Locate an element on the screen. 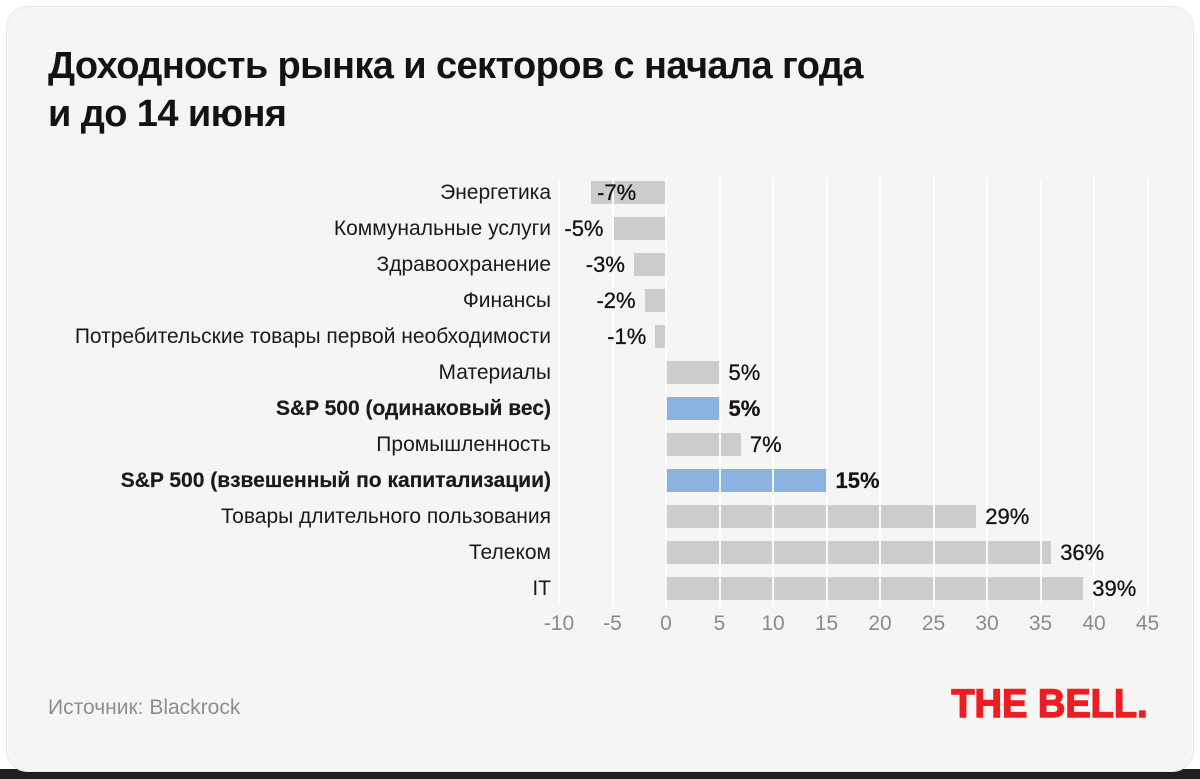 The image size is (1200, 779). value-label: 29% is located at coordinates (1007, 516).